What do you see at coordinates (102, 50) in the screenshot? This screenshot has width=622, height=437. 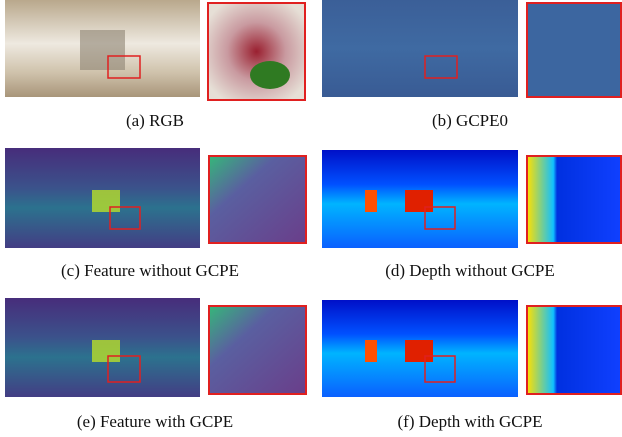 I see `room-detail` at bounding box center [102, 50].